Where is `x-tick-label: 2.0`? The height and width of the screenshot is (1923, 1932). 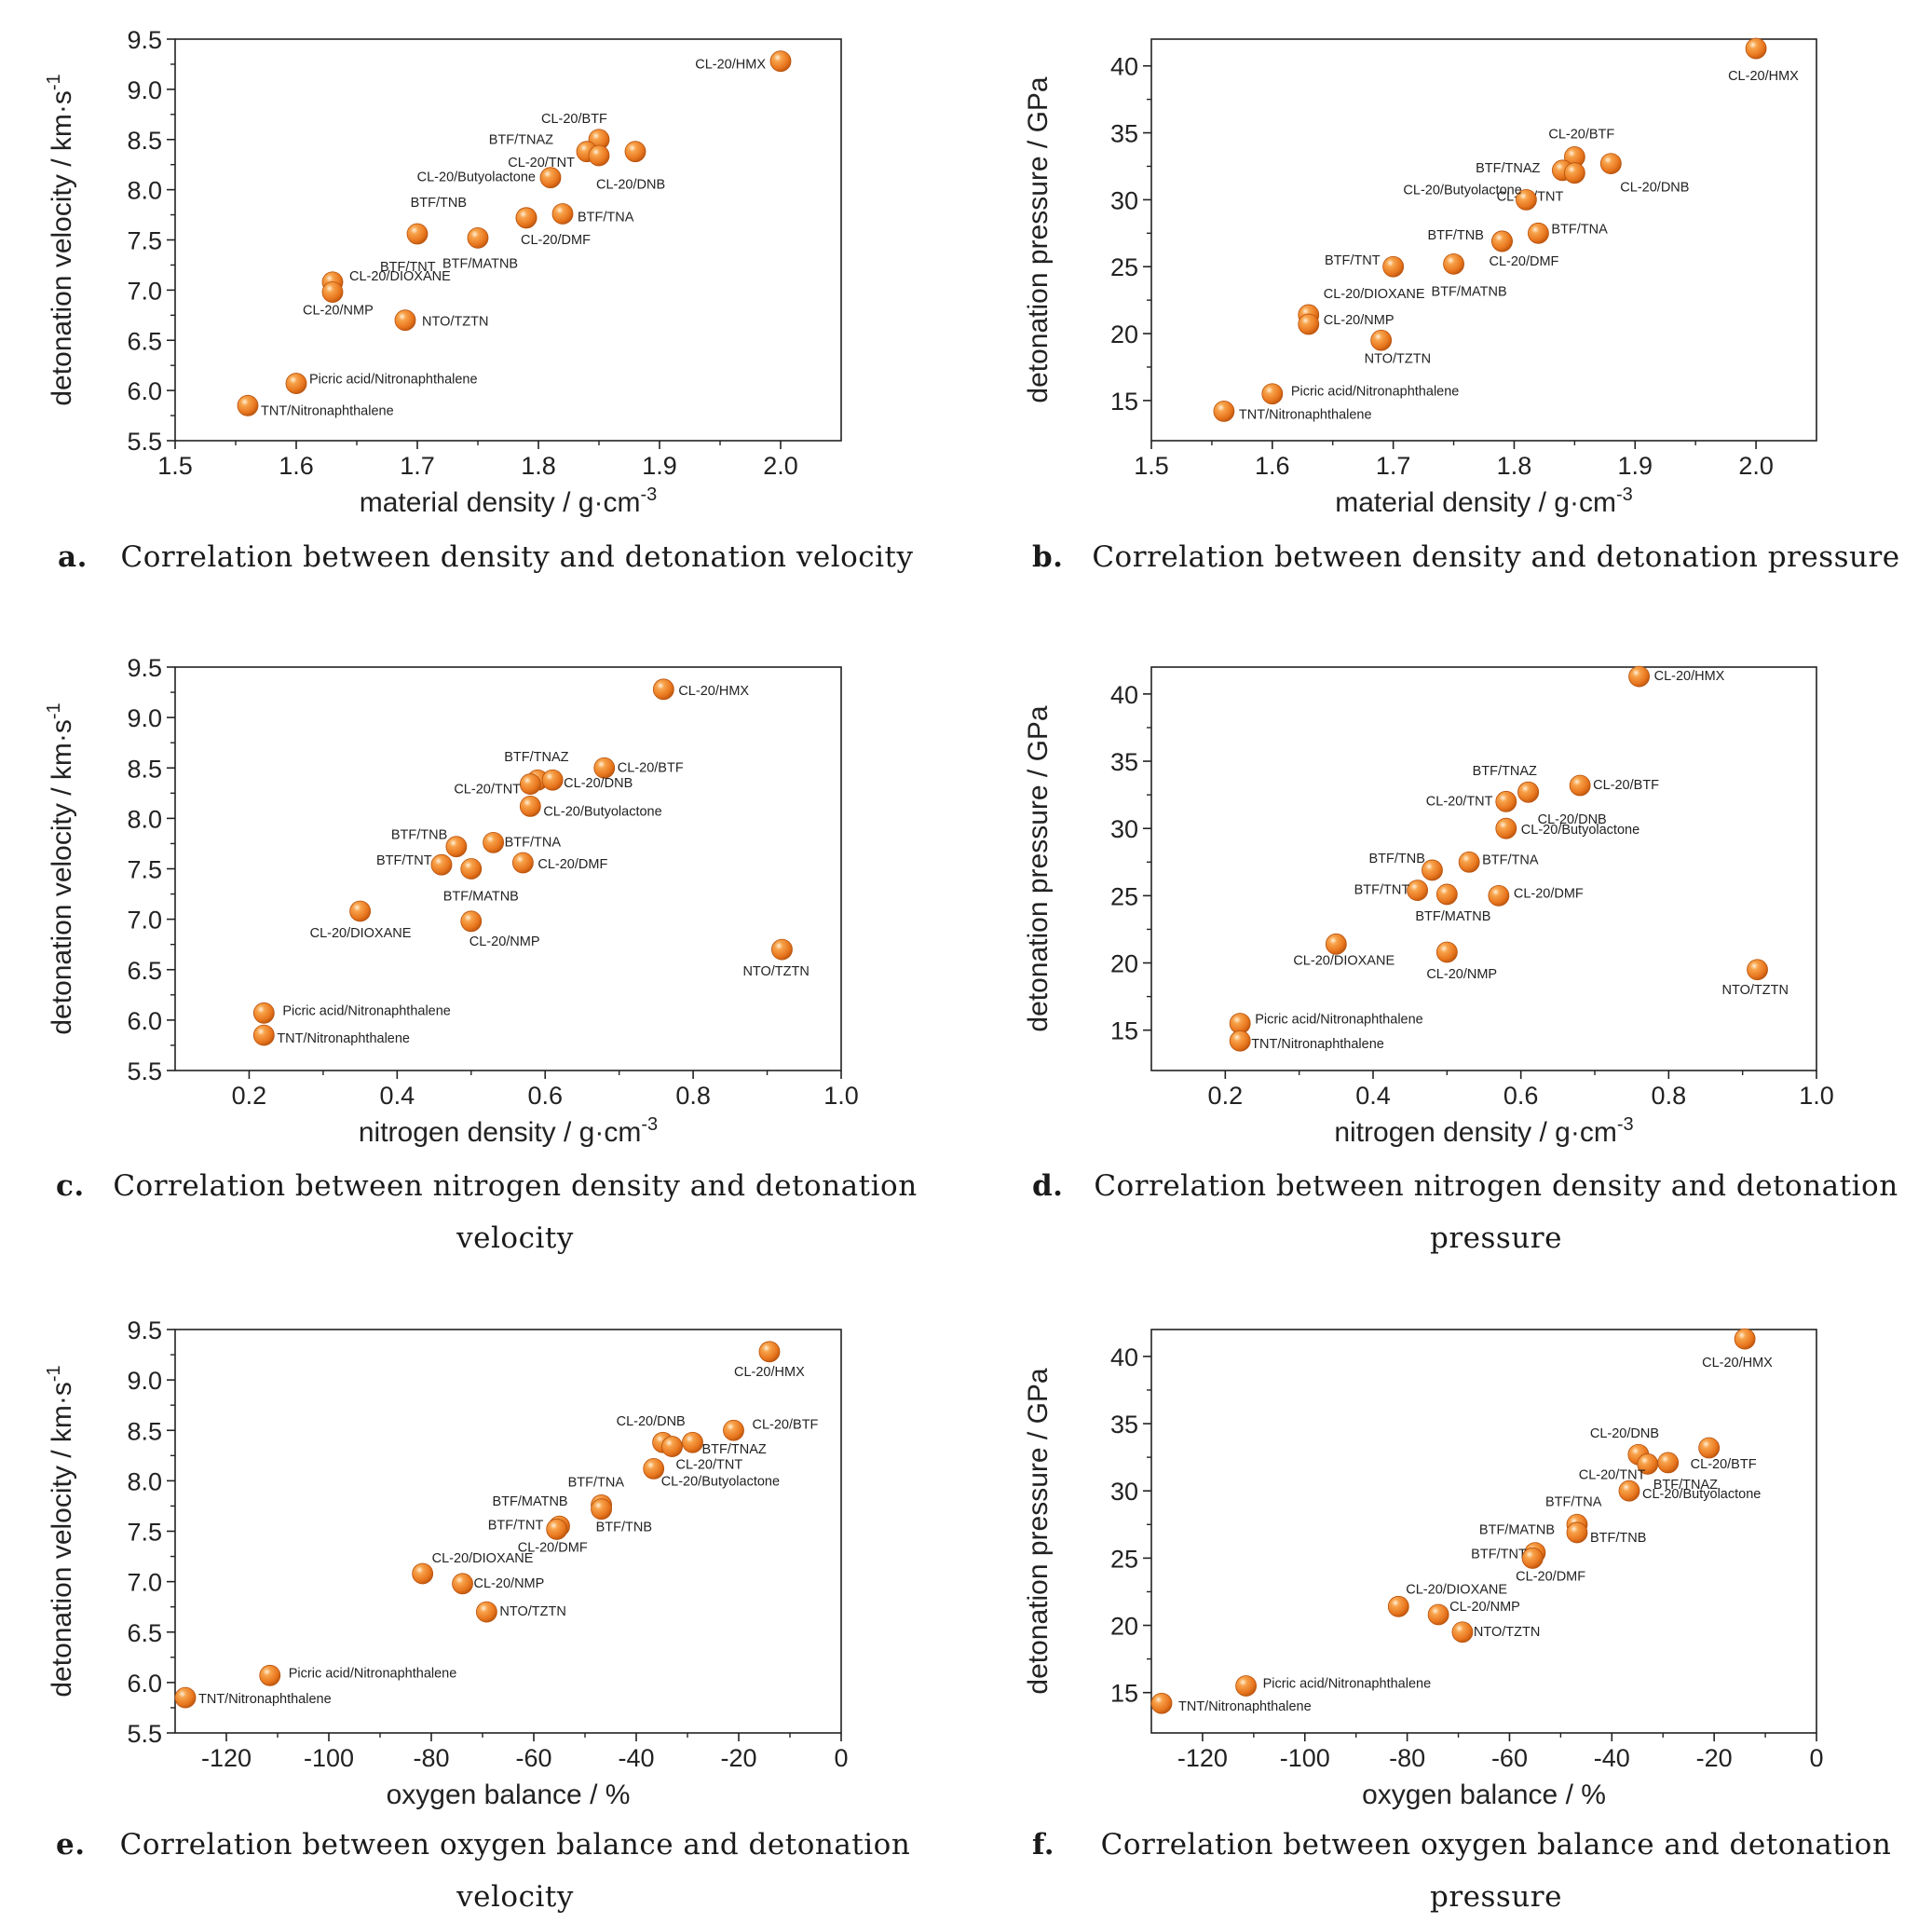
x-tick-label: 2.0 is located at coordinates (1756, 466).